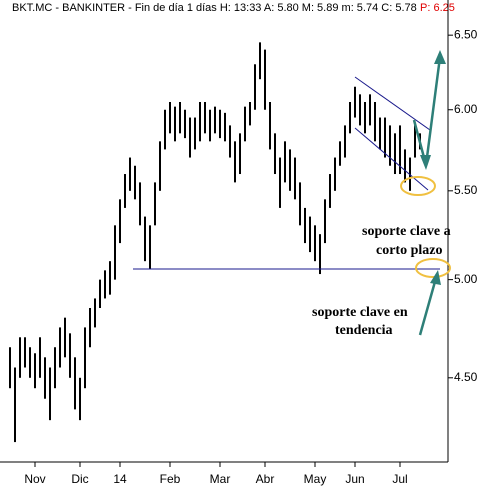 The width and height of the screenshot is (502, 487). Describe the element at coordinates (364, 330) in the screenshot. I see `annotation: tendencia` at that location.